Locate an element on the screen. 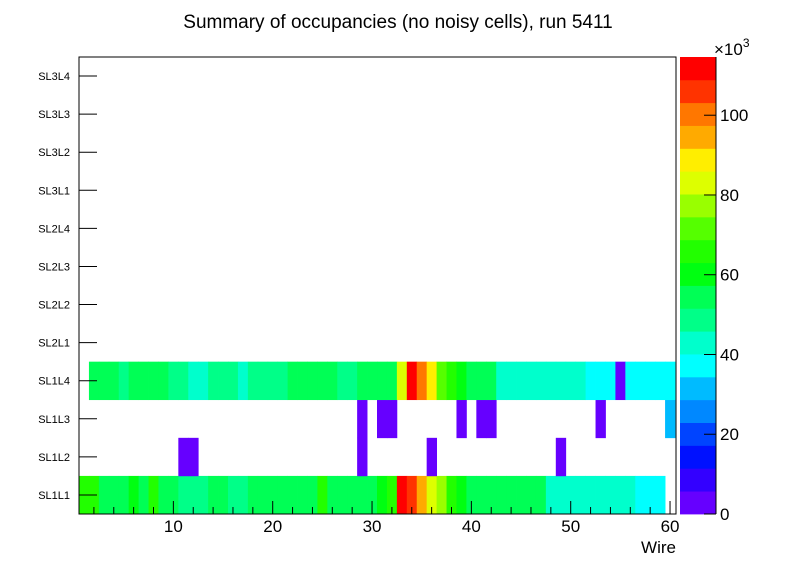 The width and height of the screenshot is (796, 577). color-scale-tick-label: 40 is located at coordinates (729, 354).